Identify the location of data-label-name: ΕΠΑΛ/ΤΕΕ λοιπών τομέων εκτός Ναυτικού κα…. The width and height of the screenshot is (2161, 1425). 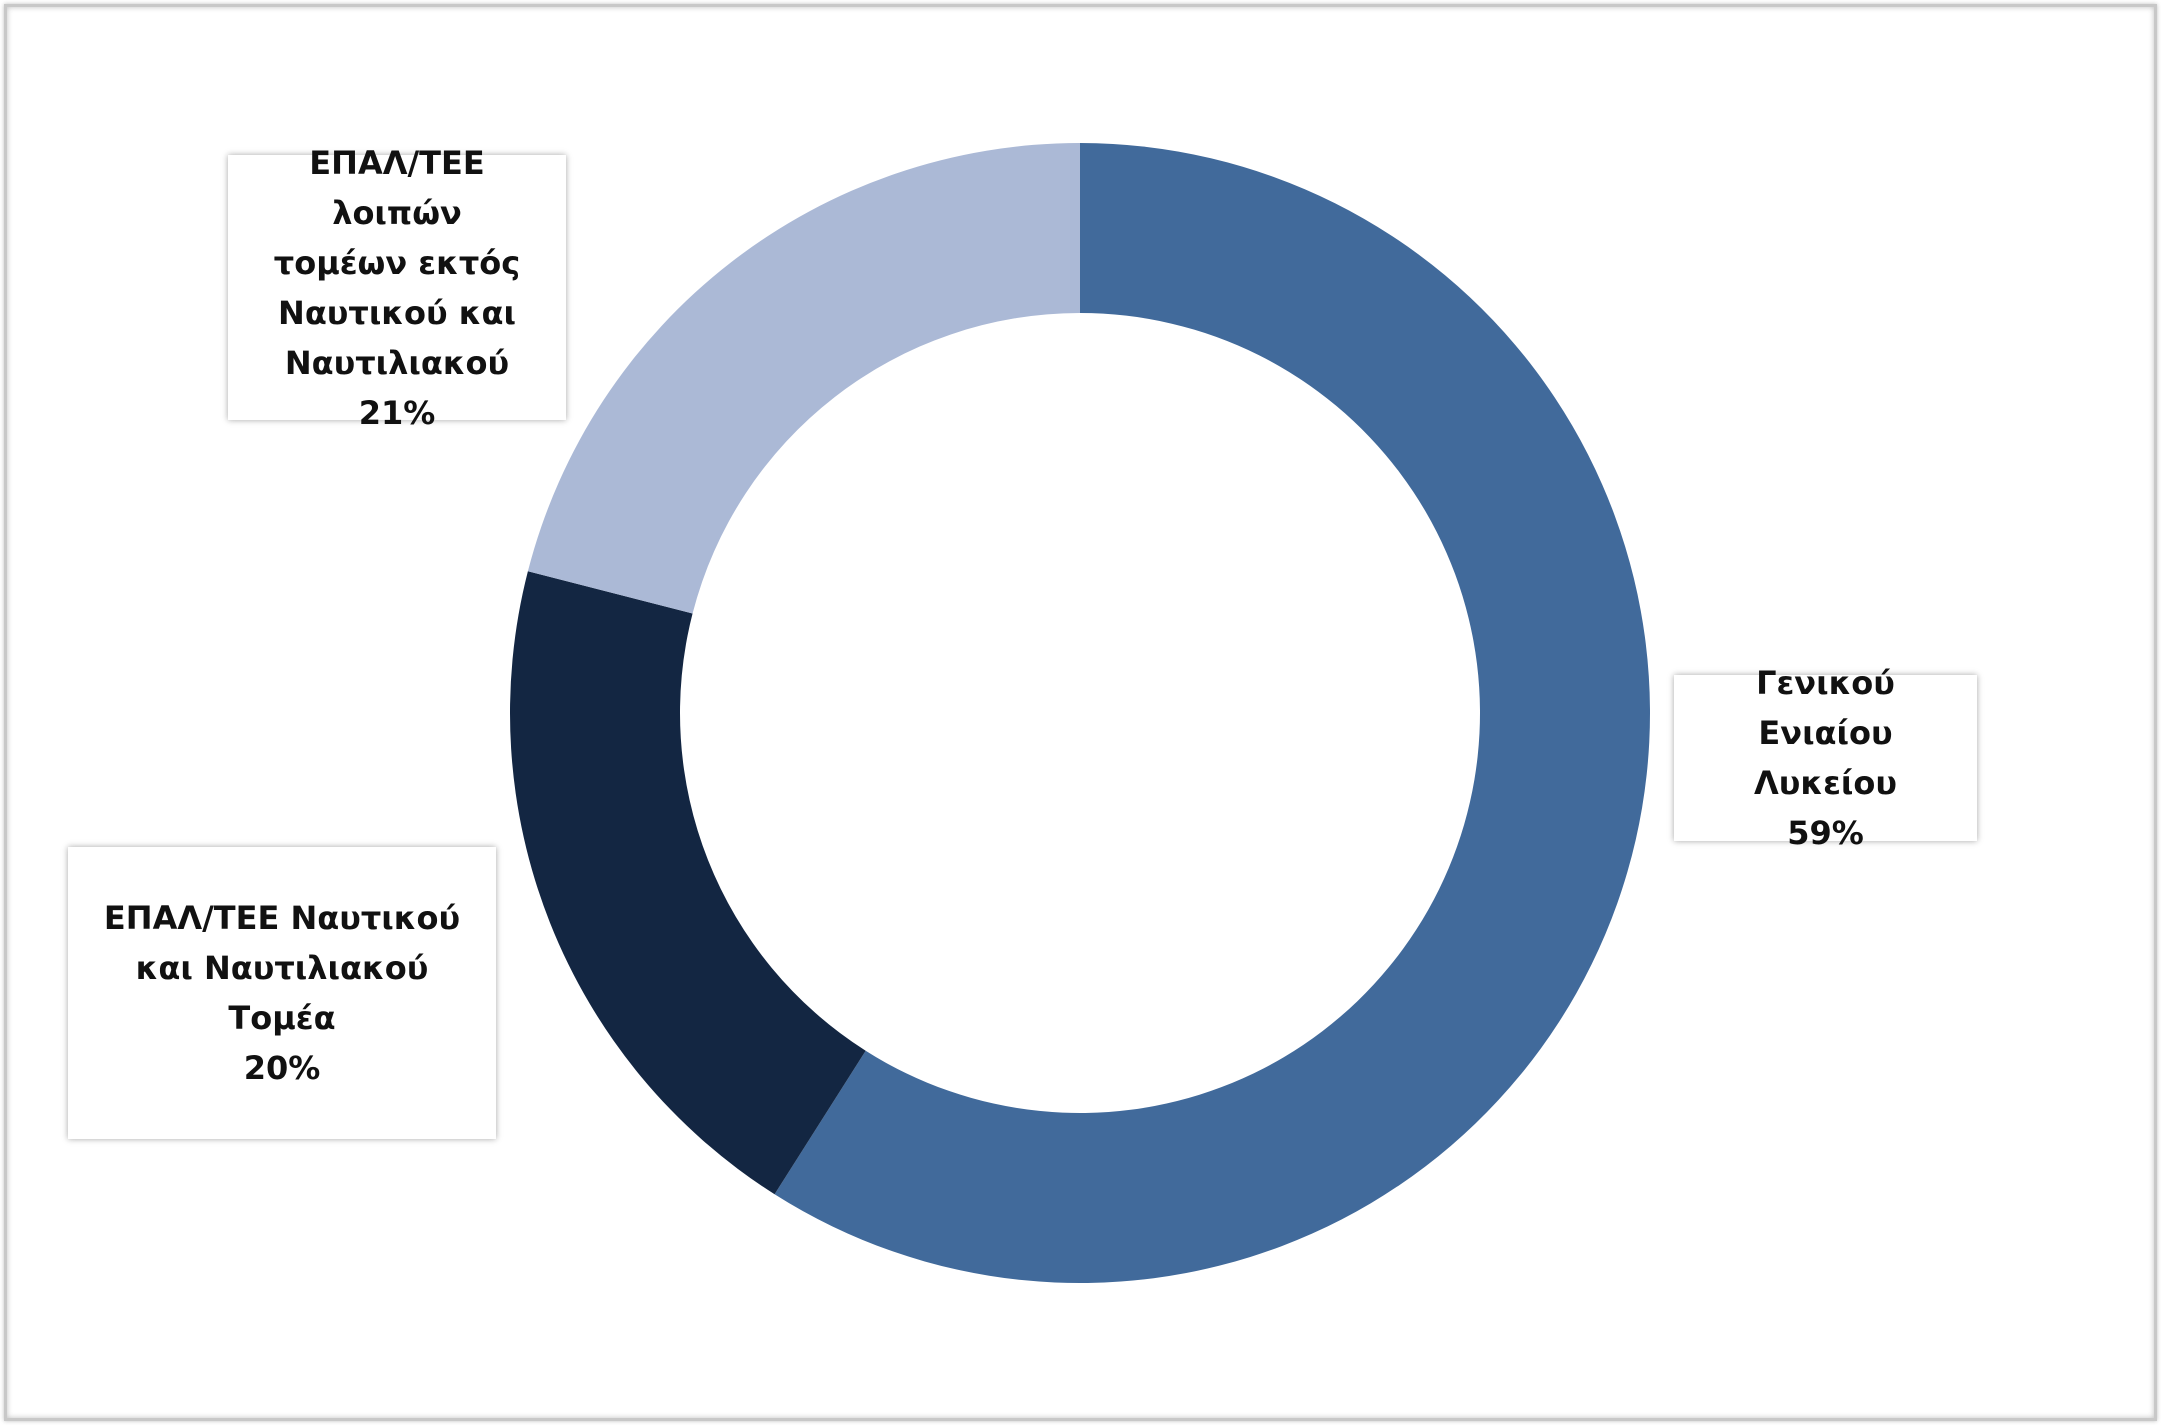
(397, 262).